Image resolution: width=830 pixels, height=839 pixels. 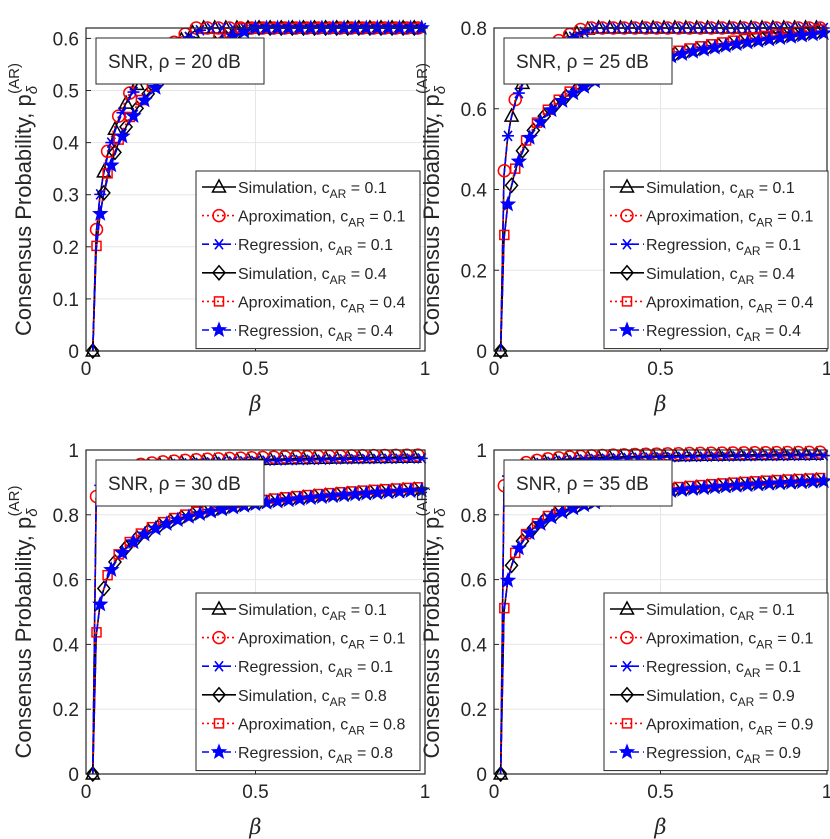 I want to click on y-tick-label: 1, so click(x=73, y=451).